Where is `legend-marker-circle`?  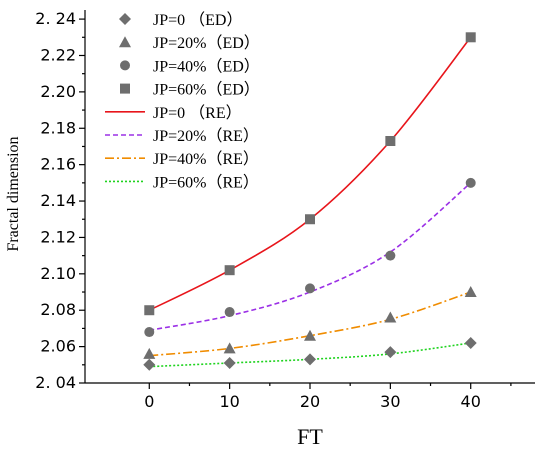 legend-marker-circle is located at coordinates (125, 65).